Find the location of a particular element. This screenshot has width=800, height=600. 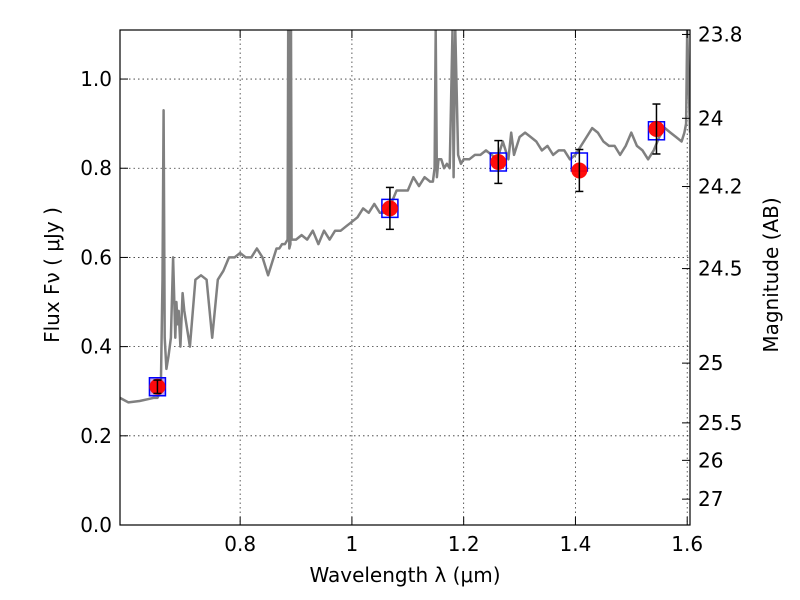

x-tick-label: 0.8 is located at coordinates (240, 544).